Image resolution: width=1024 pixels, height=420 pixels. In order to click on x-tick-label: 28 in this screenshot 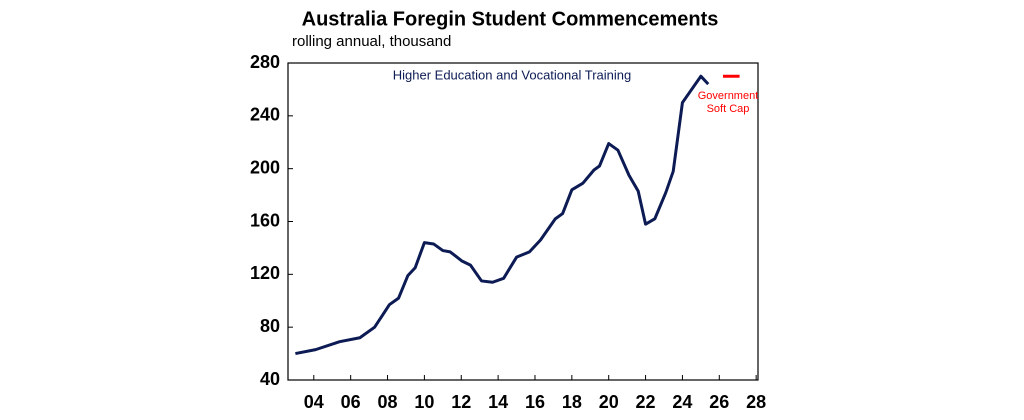, I will do `click(756, 402)`.